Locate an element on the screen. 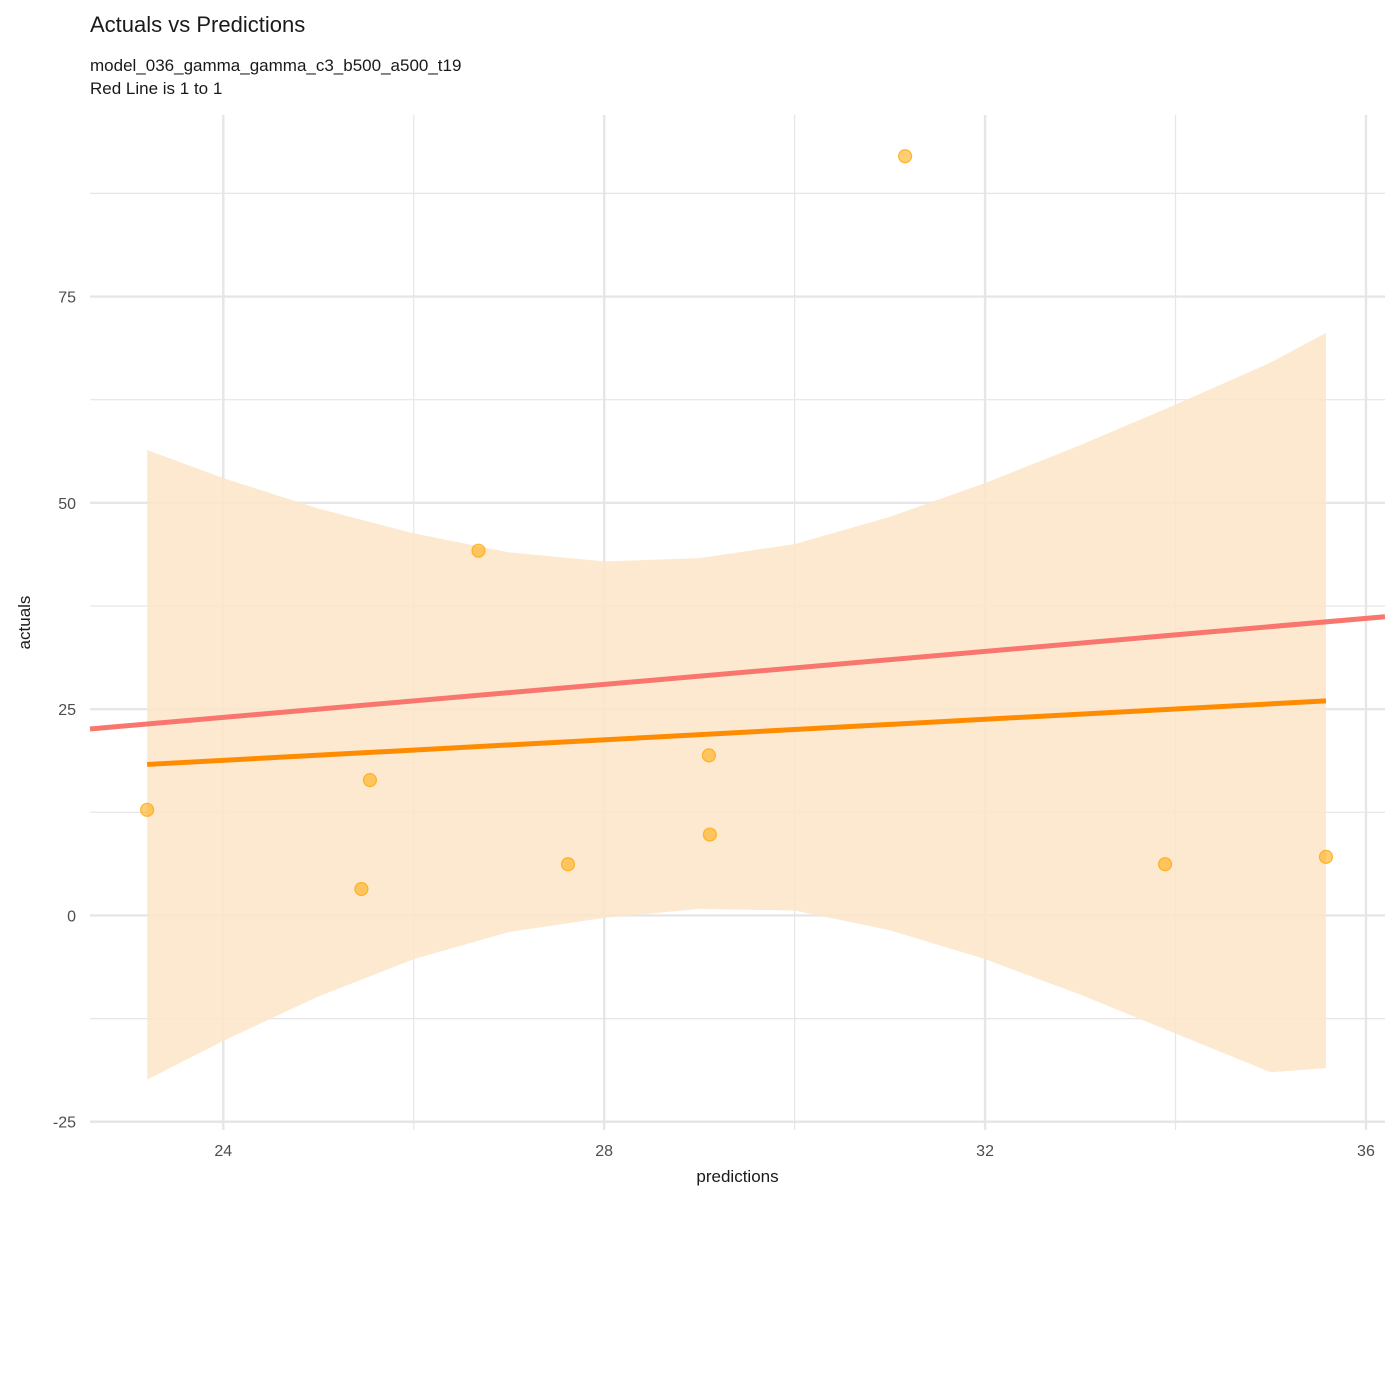  trend-lines-layer is located at coordinates (737, 690).